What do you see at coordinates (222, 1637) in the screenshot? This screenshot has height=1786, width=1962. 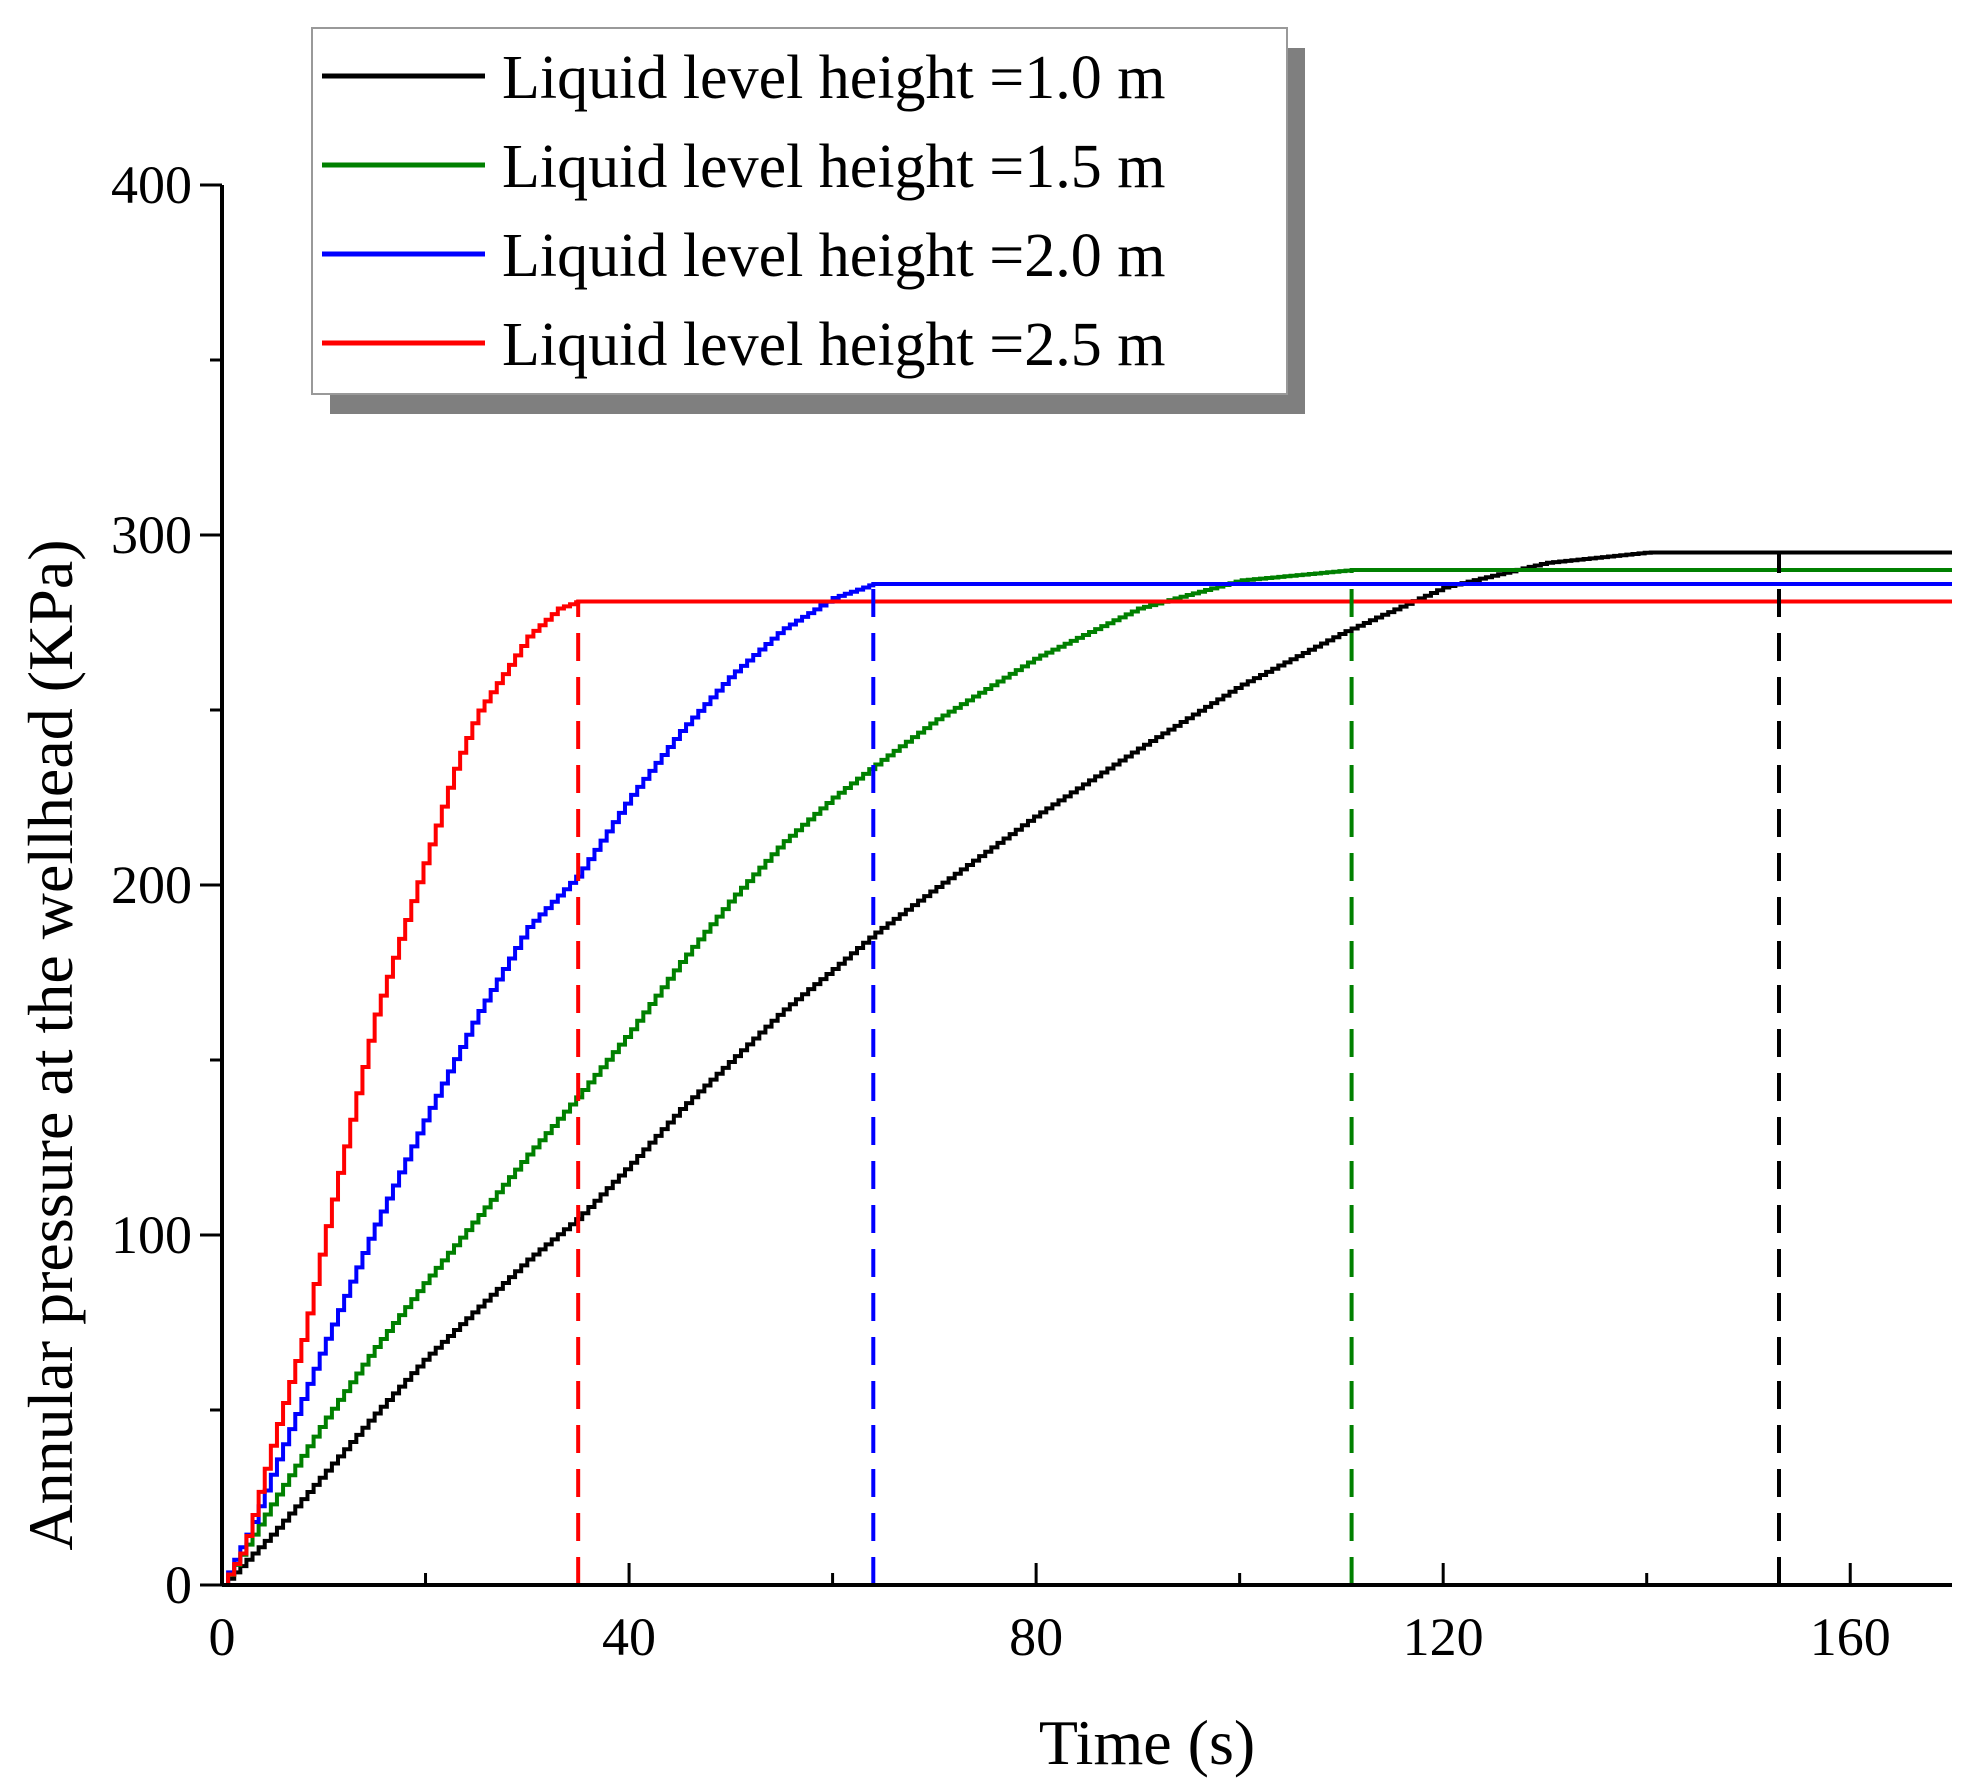 I see `x-tick-label: 0` at bounding box center [222, 1637].